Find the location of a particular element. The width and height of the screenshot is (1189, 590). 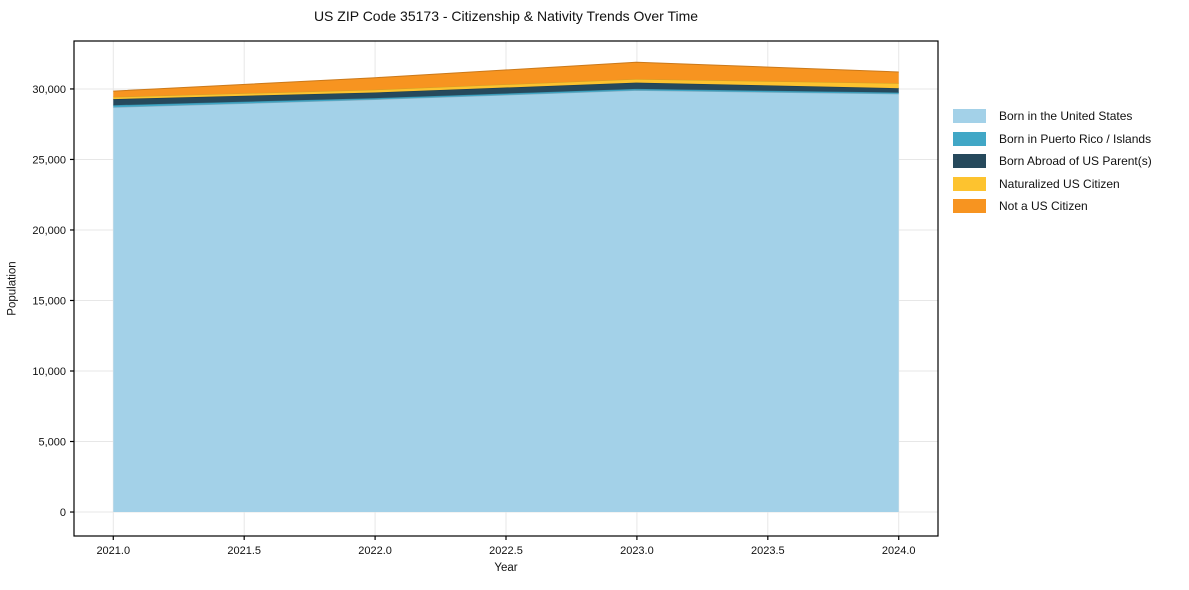

area-top-edge is located at coordinates (506, 76).